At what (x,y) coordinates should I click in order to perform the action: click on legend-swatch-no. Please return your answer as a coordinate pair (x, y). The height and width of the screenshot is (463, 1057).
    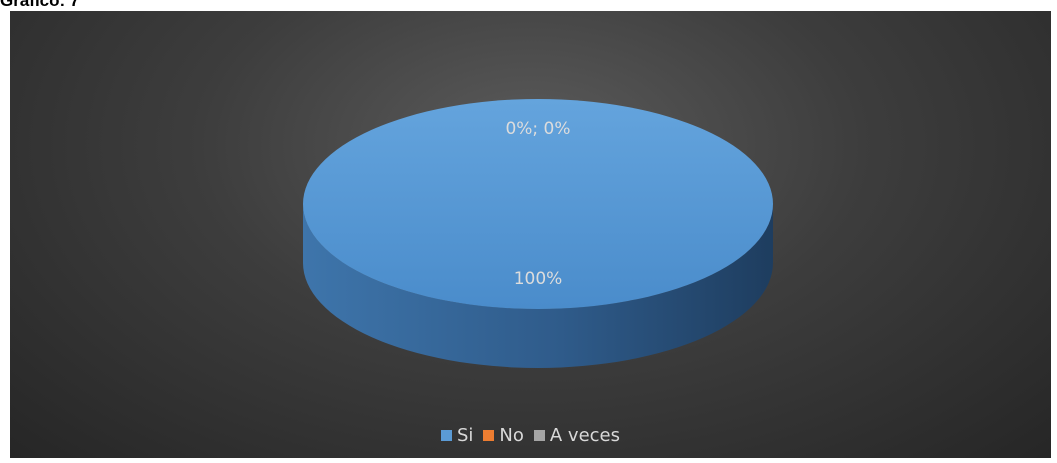
    Looking at the image, I should click on (489, 435).